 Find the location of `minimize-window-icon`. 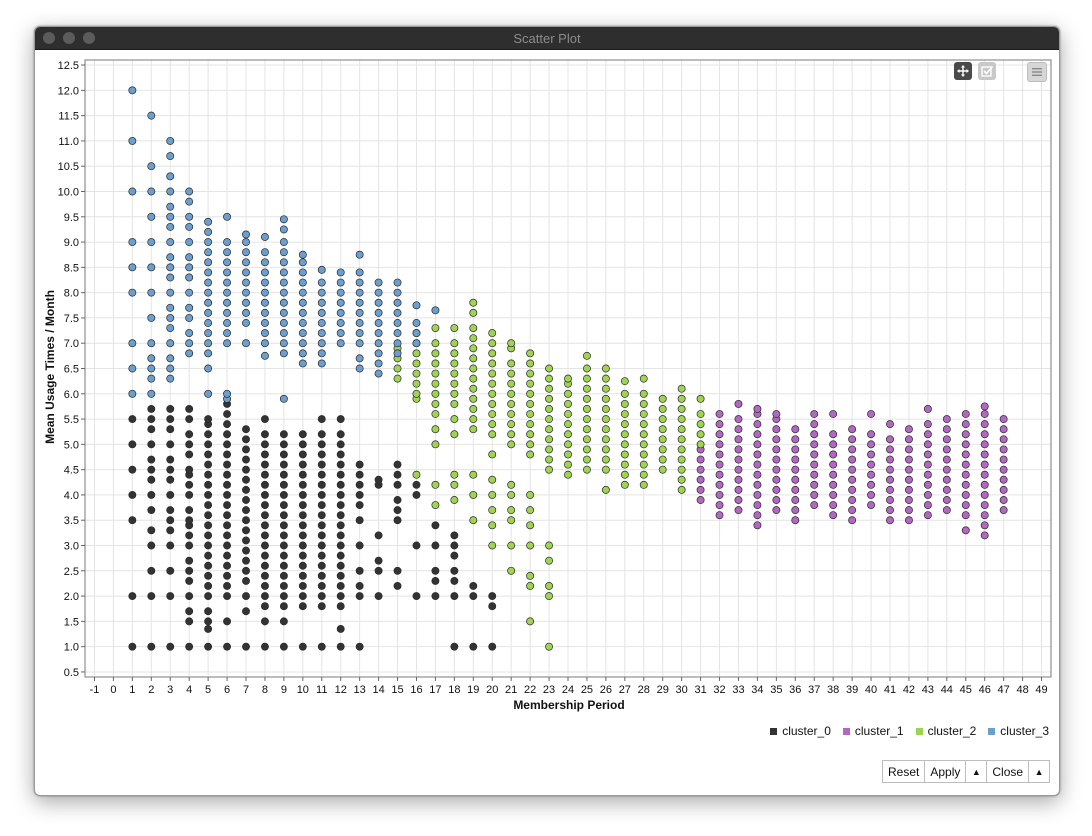

minimize-window-icon is located at coordinates (69, 38).